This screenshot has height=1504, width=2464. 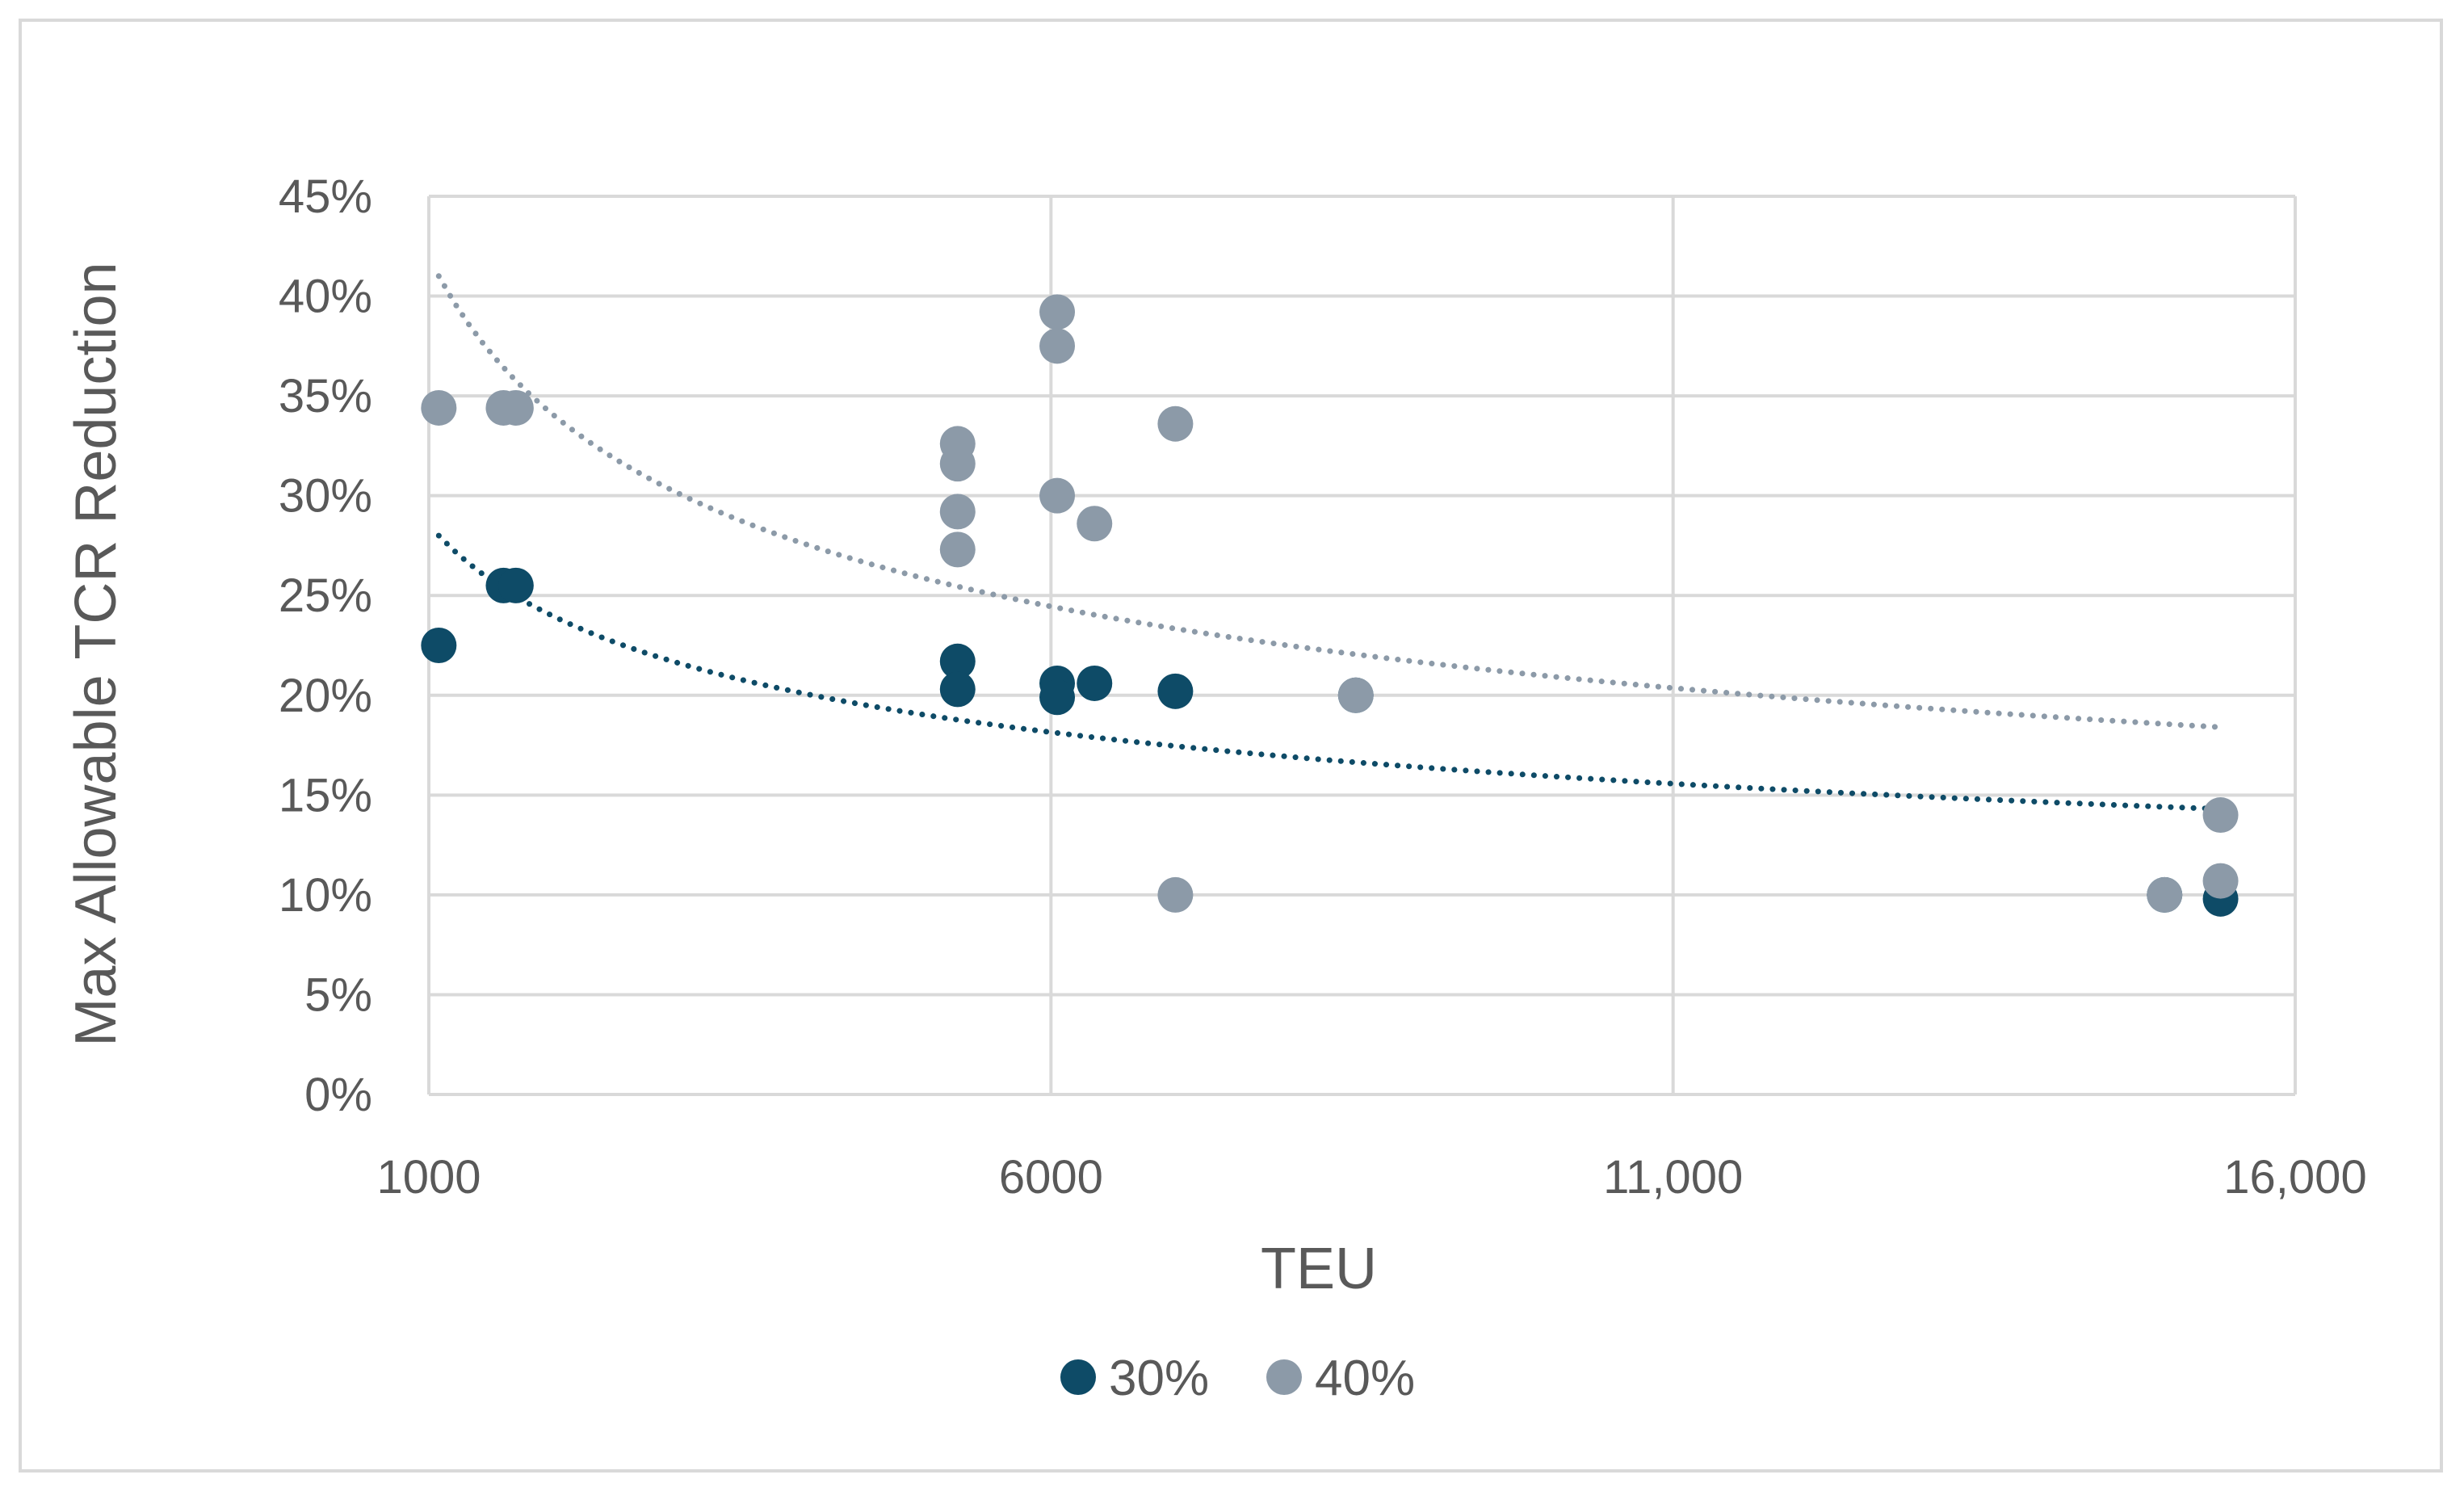 What do you see at coordinates (338, 994) in the screenshot?
I see `y-tick-label: 5%` at bounding box center [338, 994].